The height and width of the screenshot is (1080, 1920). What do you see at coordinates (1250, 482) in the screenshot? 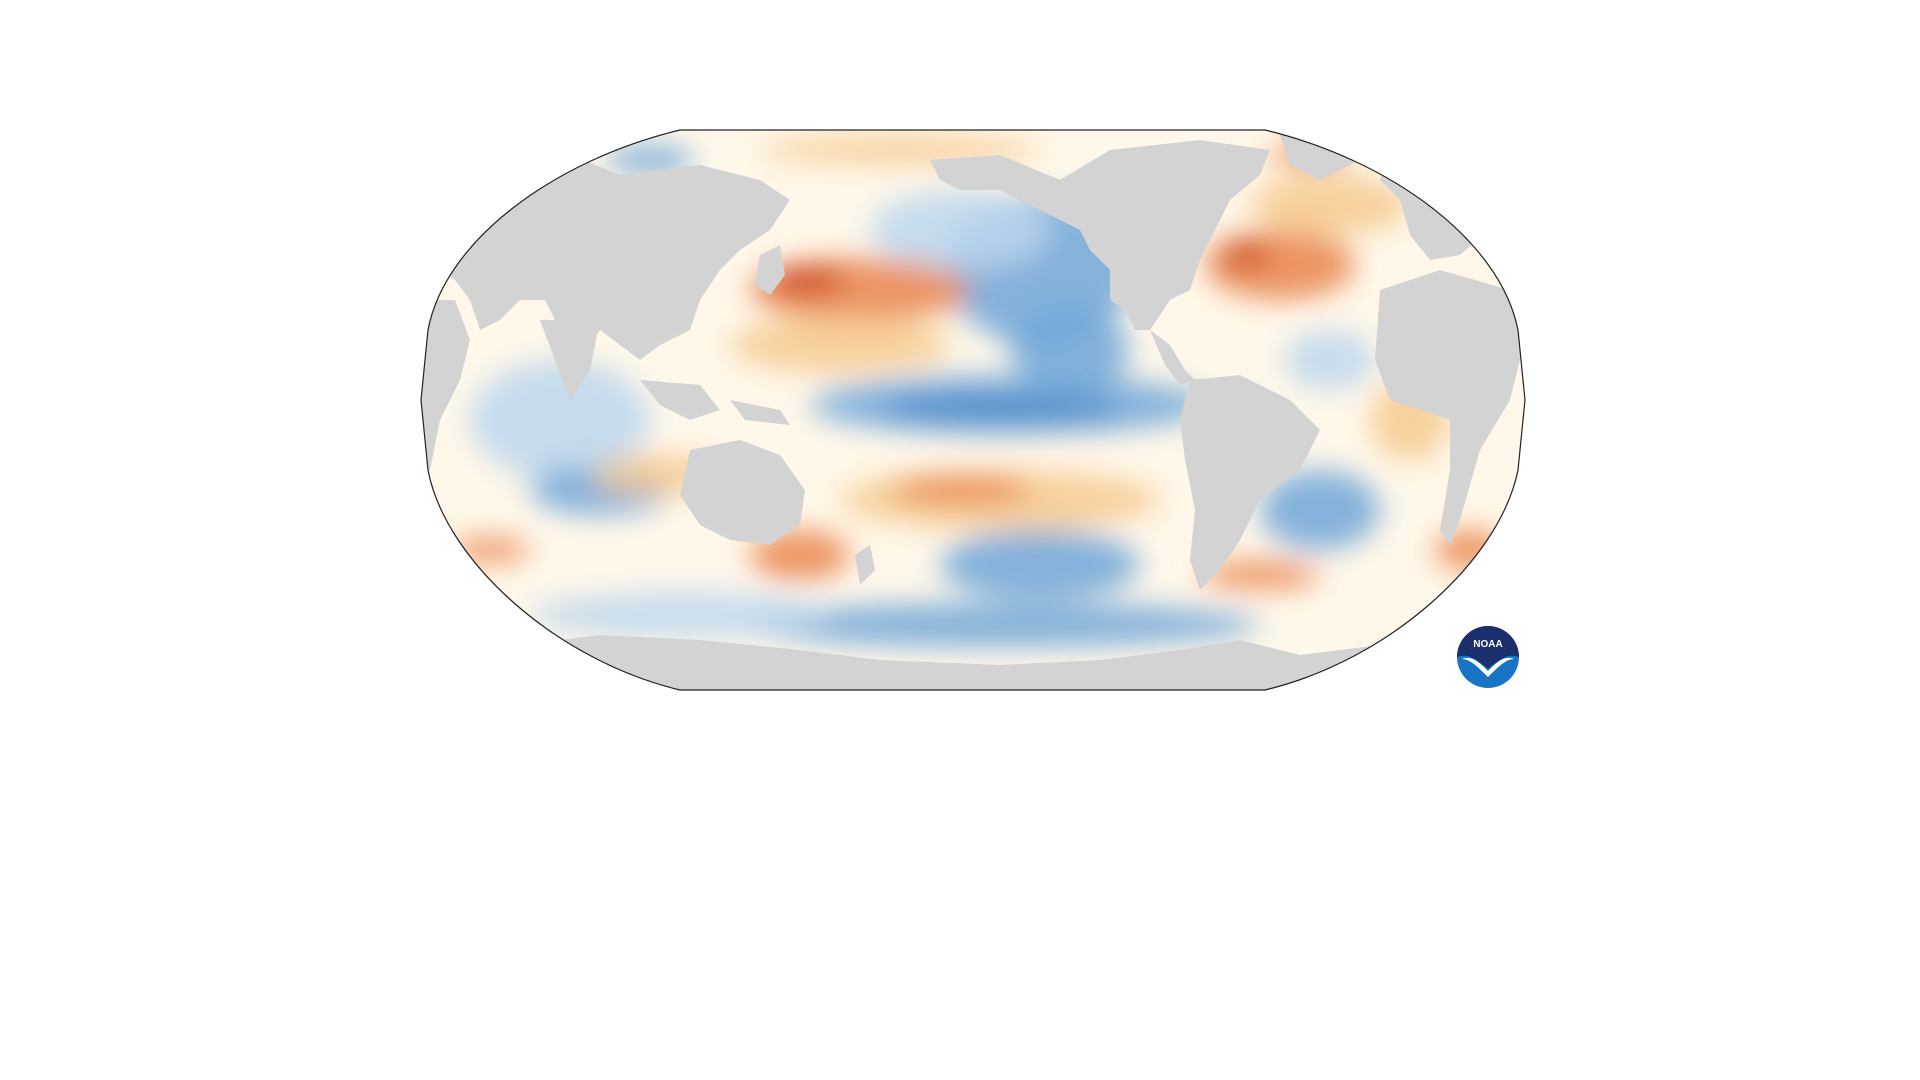
I see `south-america-landmass` at bounding box center [1250, 482].